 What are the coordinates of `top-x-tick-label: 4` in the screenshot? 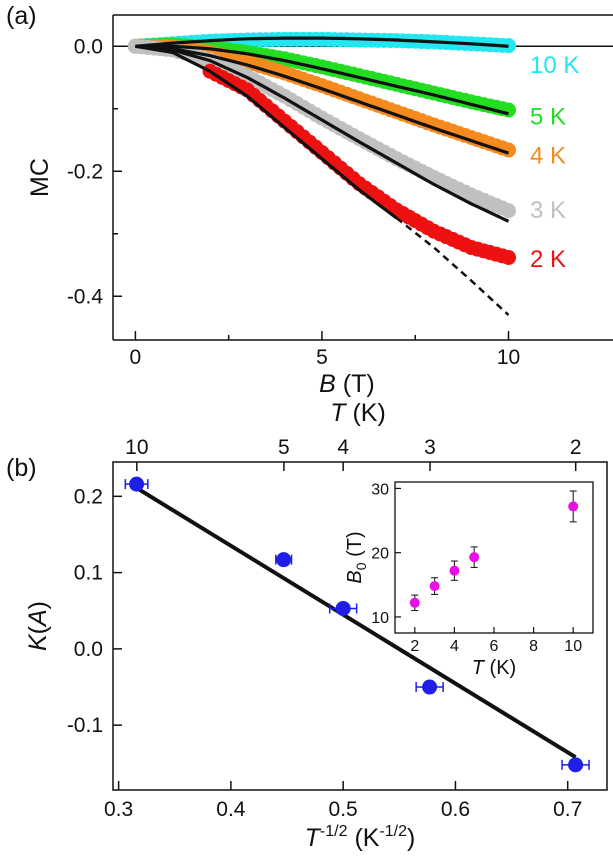 It's located at (343, 447).